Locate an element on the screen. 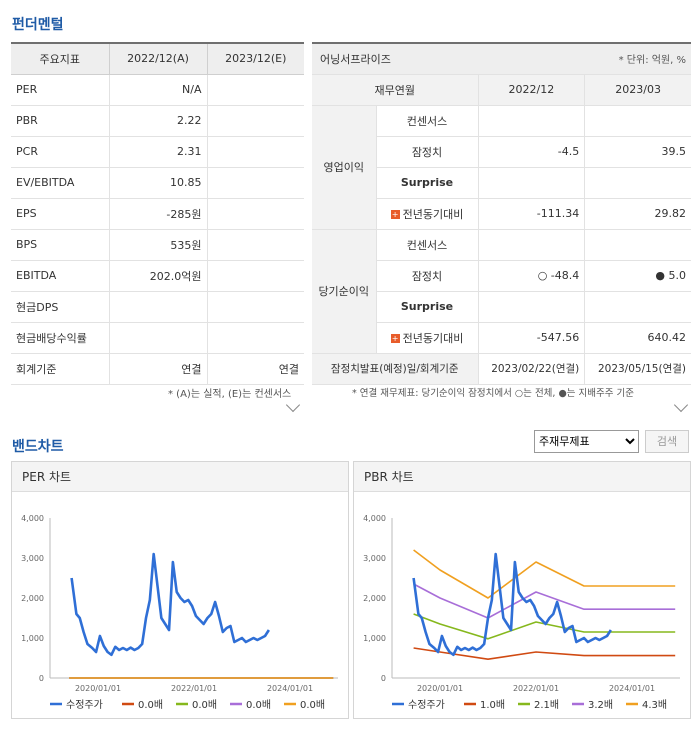 This screenshot has height=732, width=696. table-row: PCR 2.31 is located at coordinates (157, 152).